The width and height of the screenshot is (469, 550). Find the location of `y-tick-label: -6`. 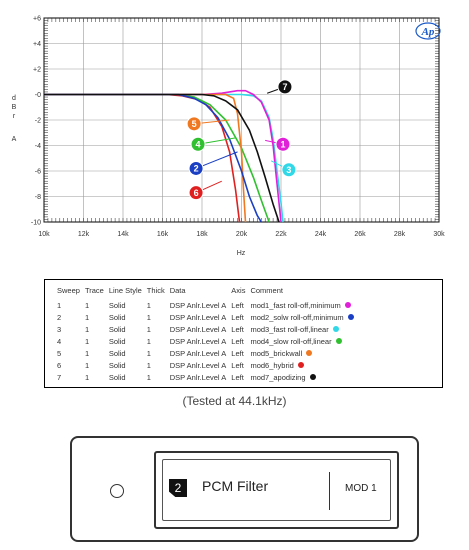

y-tick-label: -6 is located at coordinates (38, 172).